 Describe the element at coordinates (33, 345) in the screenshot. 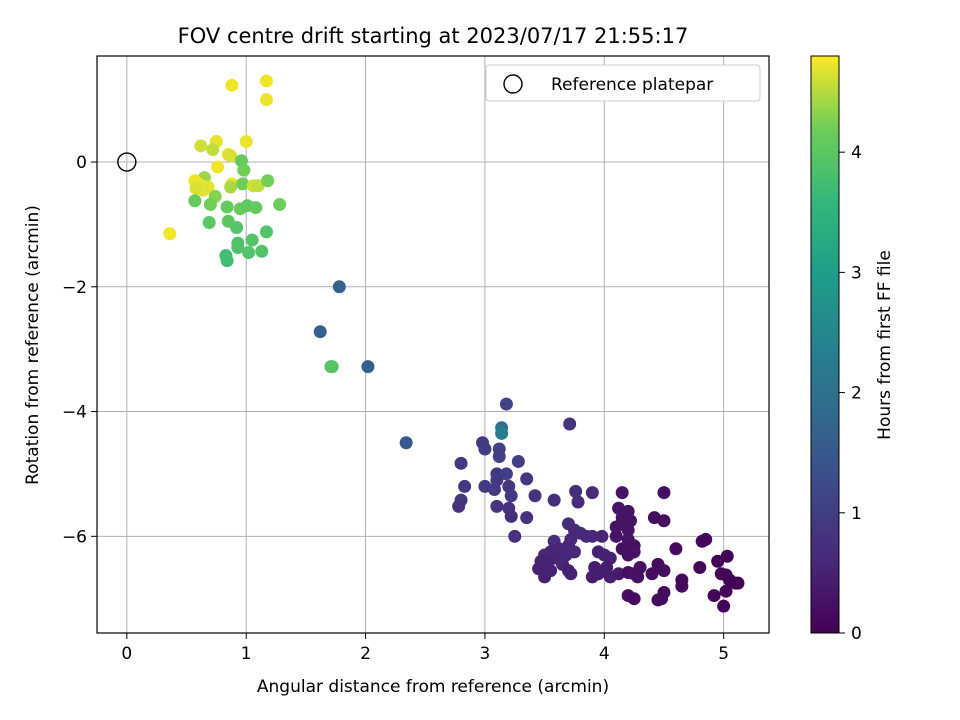

I see `y-axis-label: Rotation from reference (arcmin)` at that location.